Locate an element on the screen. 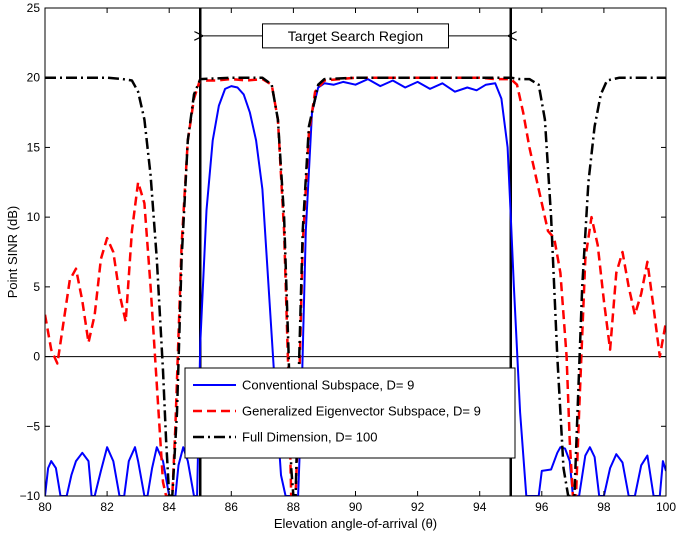 This screenshot has width=679, height=540. x-tick-label: 88 is located at coordinates (294, 507).